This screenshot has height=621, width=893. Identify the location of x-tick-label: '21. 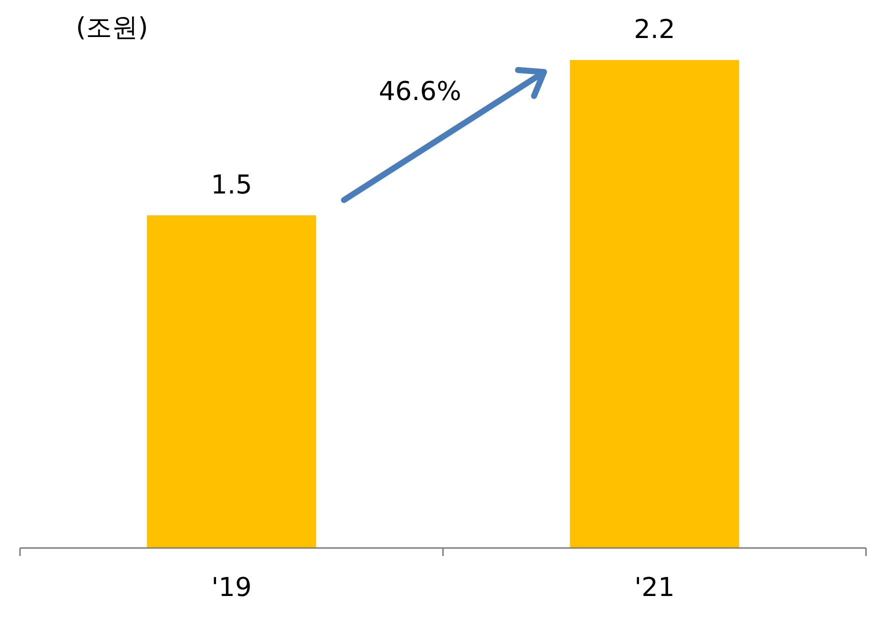
(654, 588).